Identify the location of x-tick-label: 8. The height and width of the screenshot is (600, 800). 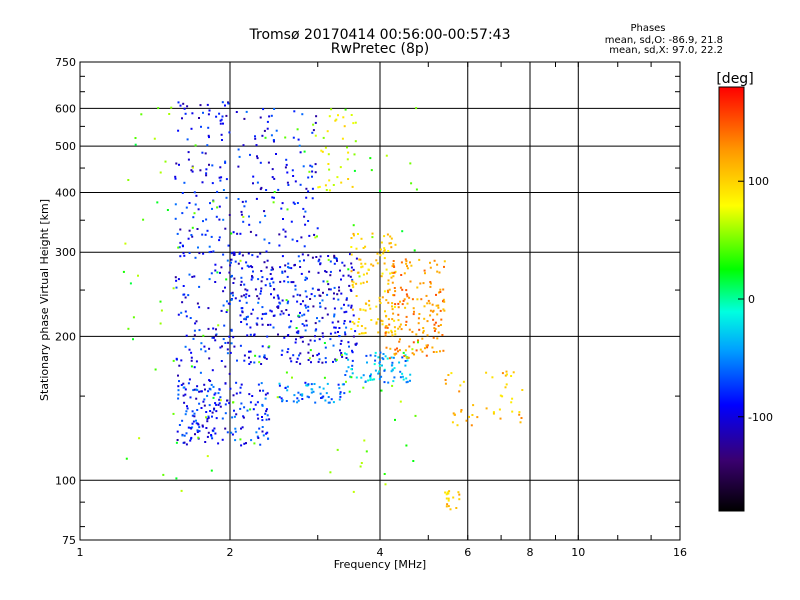
(530, 552).